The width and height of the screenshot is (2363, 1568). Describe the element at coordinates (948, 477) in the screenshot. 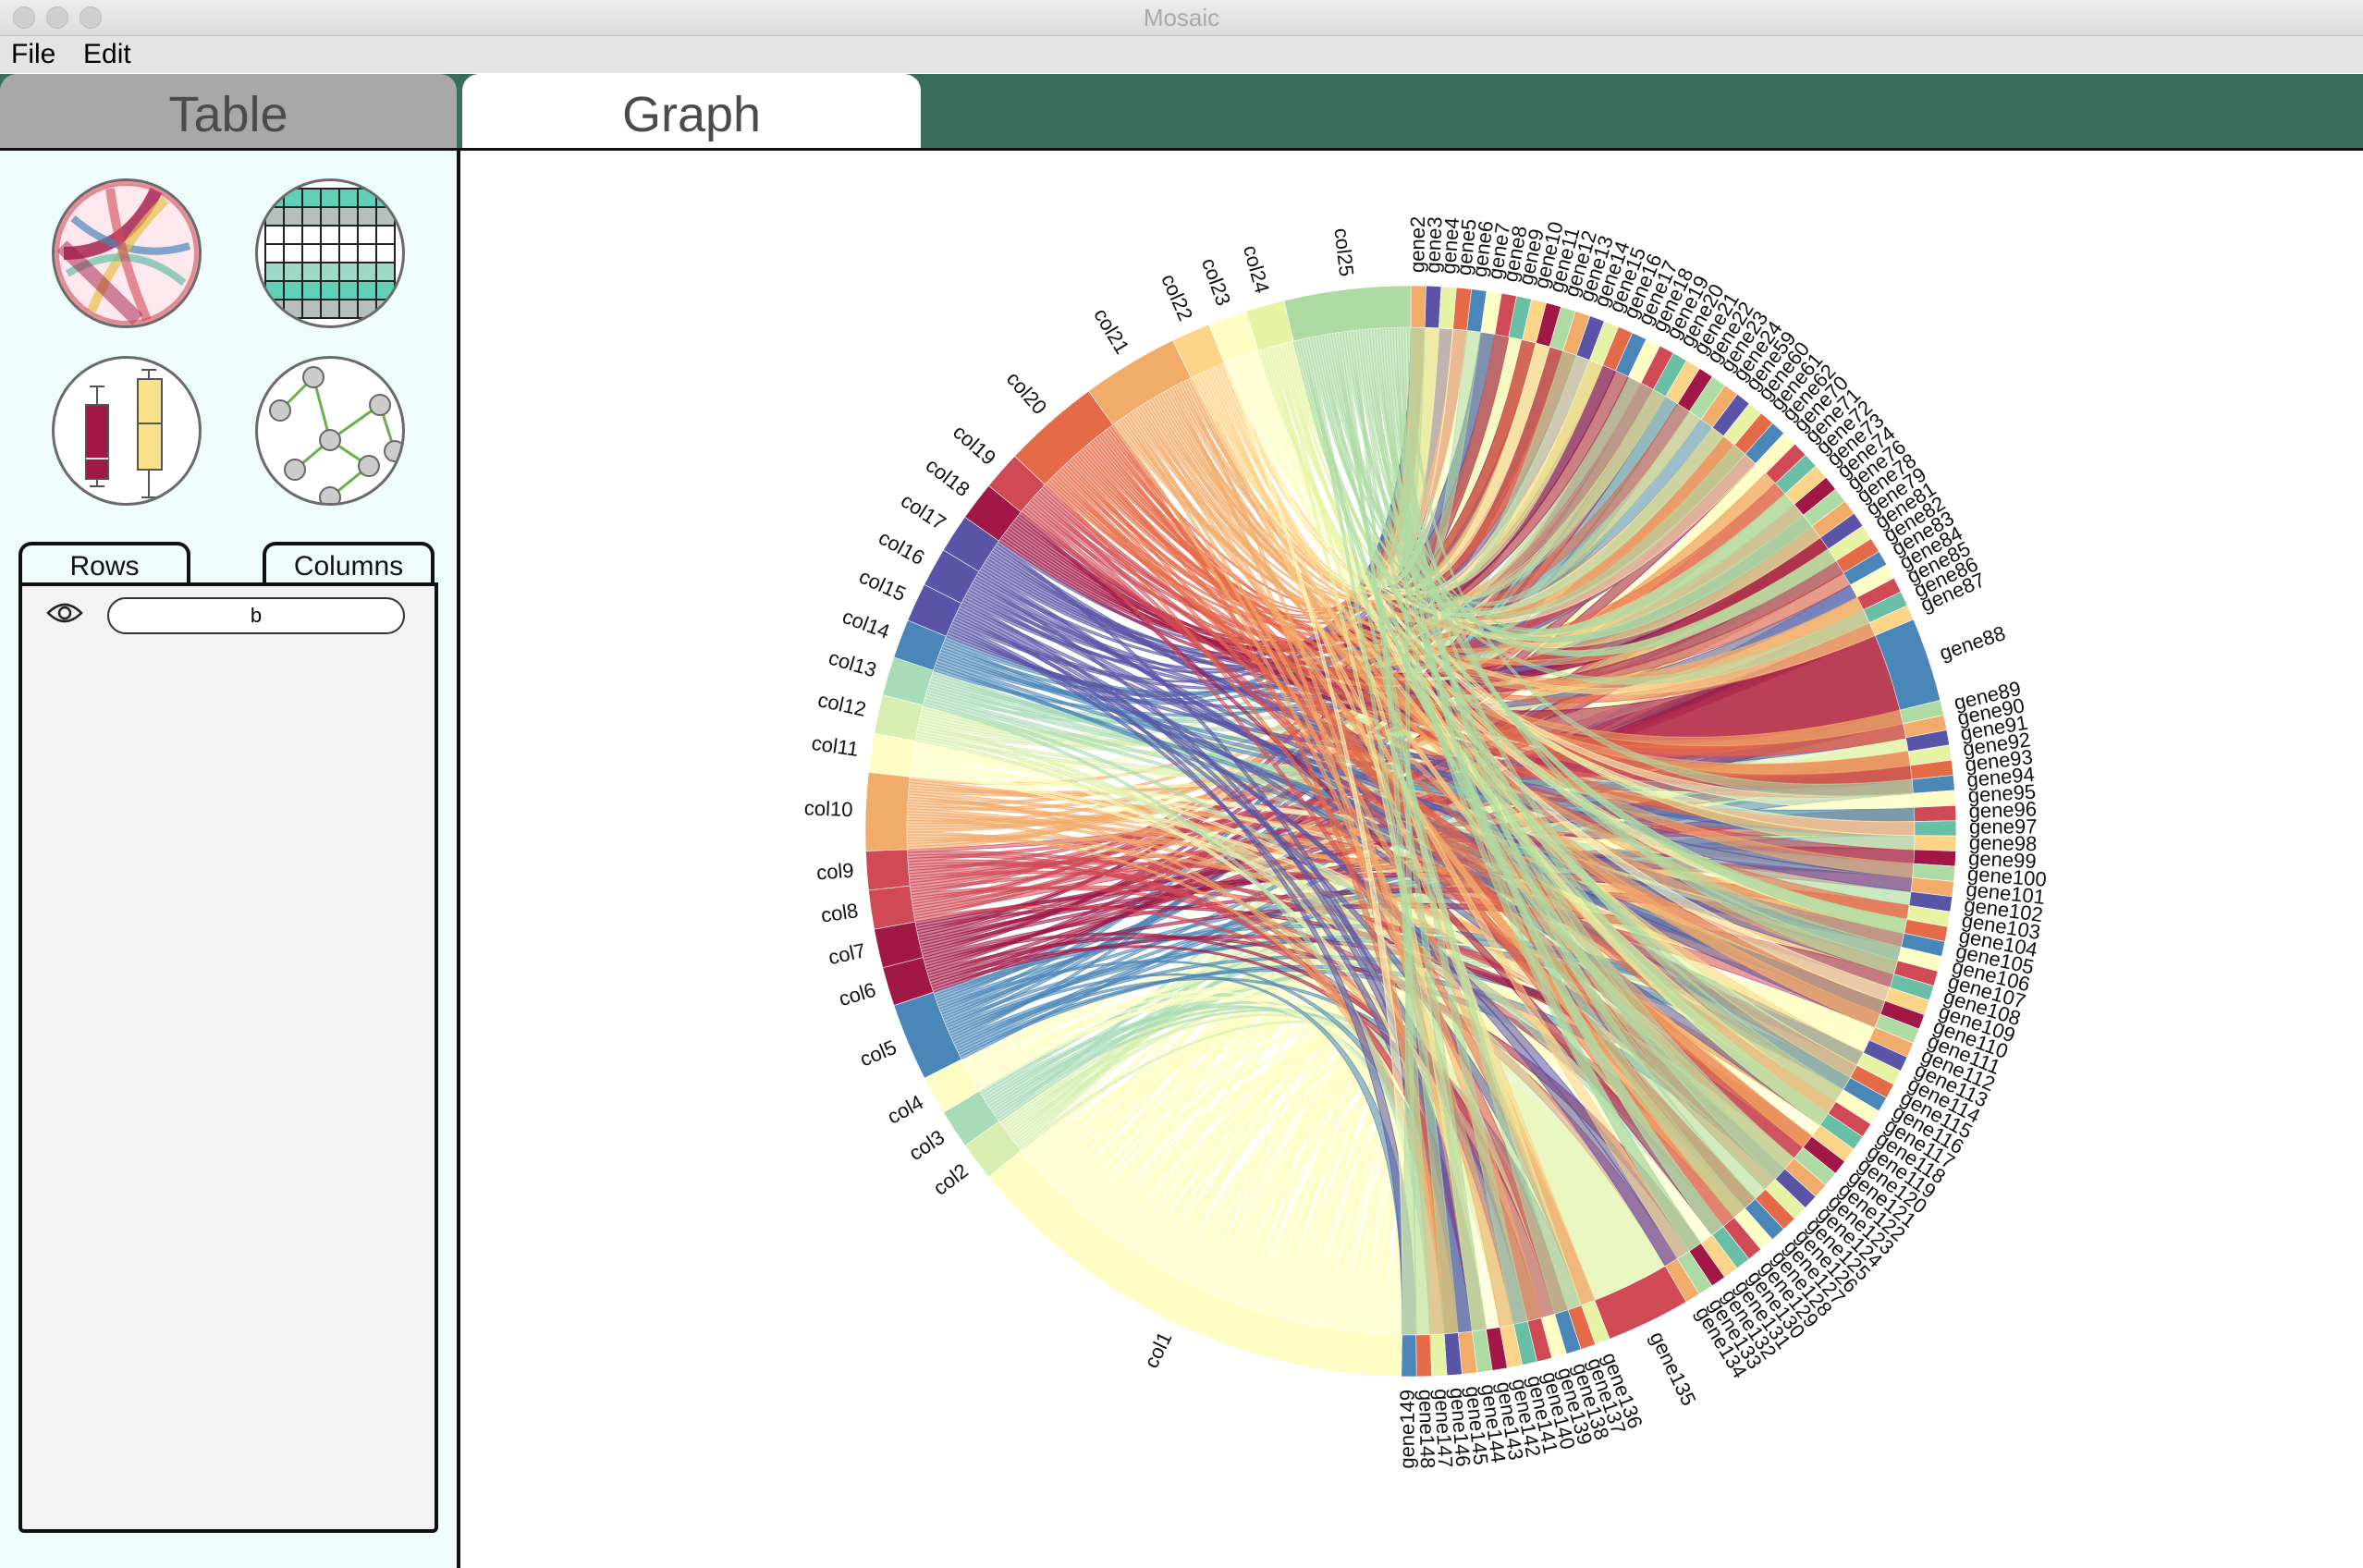

I see `chord-label-col18: col18` at that location.